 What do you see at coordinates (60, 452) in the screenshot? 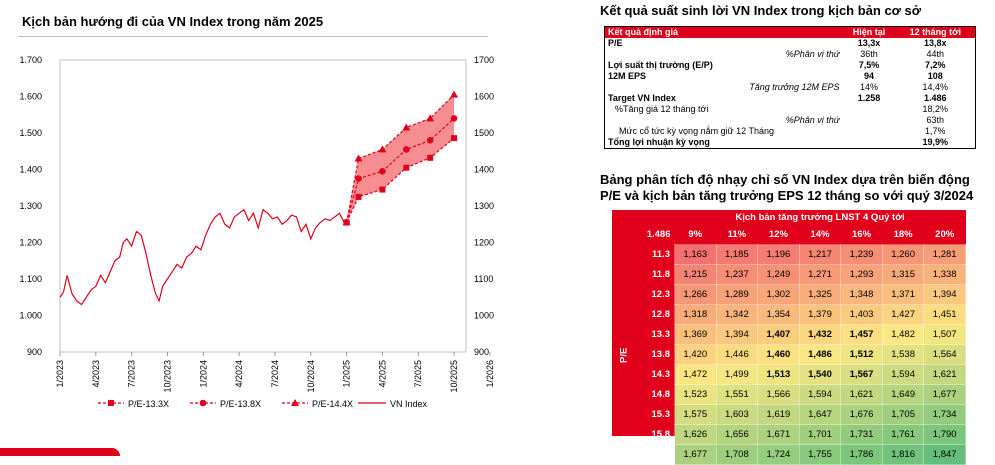
I see `brand-bar` at bounding box center [60, 452].